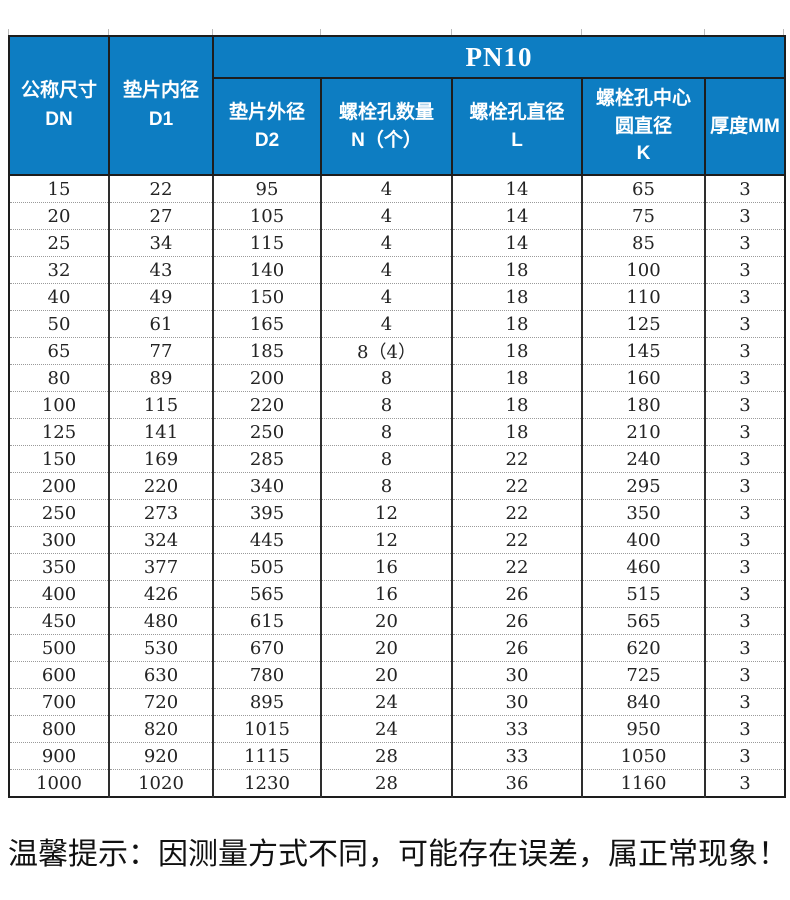  I want to click on table-row: 20 27 105 4 14 75 3, so click(397, 216).